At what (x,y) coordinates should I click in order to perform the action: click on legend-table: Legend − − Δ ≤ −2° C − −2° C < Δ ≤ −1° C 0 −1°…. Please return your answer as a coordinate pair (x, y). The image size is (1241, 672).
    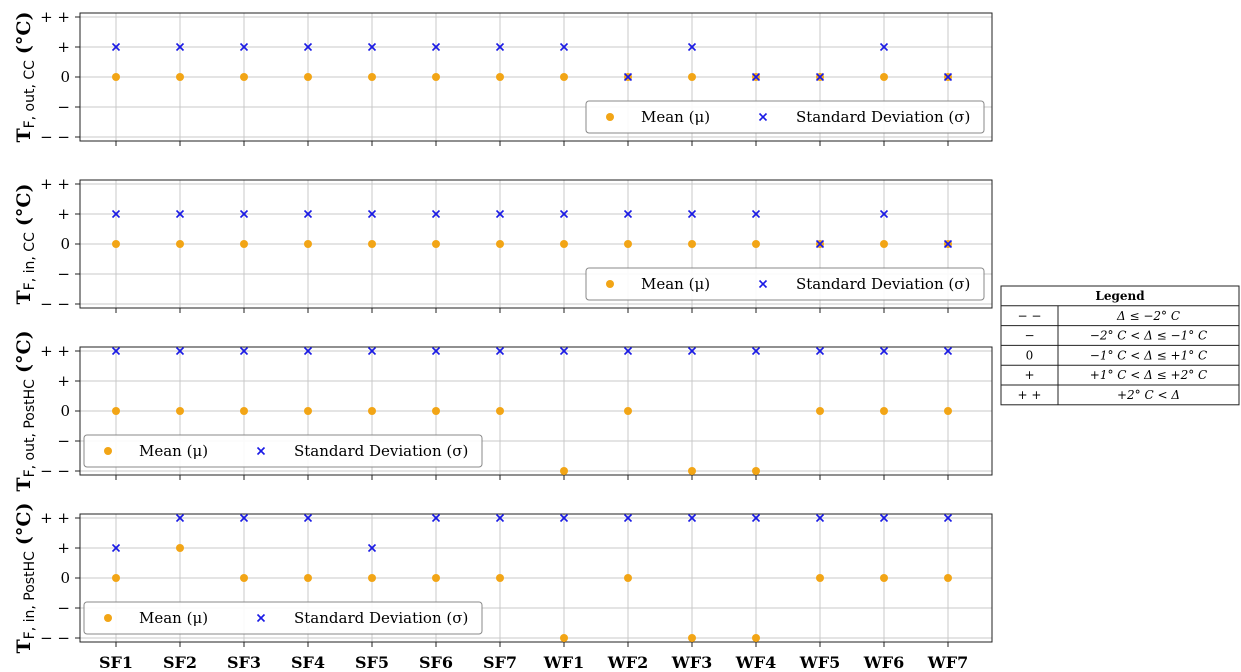
    Looking at the image, I should click on (1120, 345).